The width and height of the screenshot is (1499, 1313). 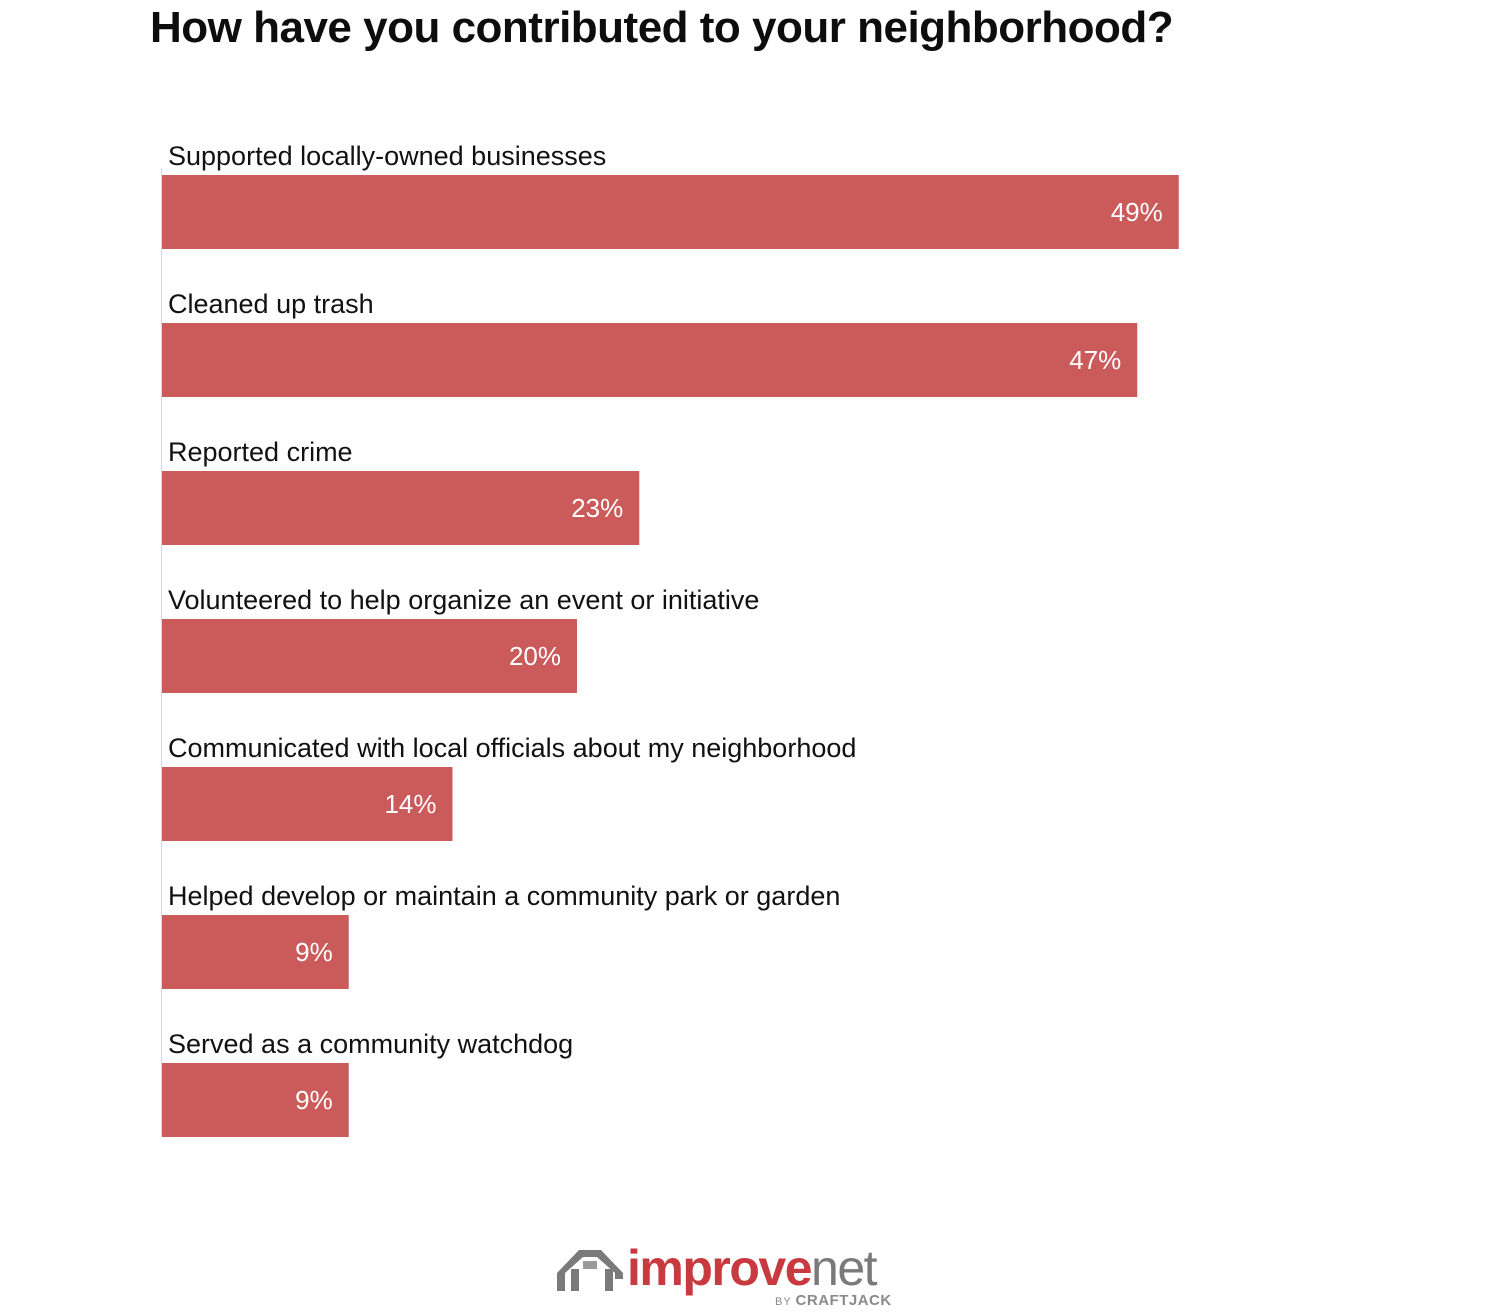 What do you see at coordinates (535, 656) in the screenshot?
I see `value-label: 20%` at bounding box center [535, 656].